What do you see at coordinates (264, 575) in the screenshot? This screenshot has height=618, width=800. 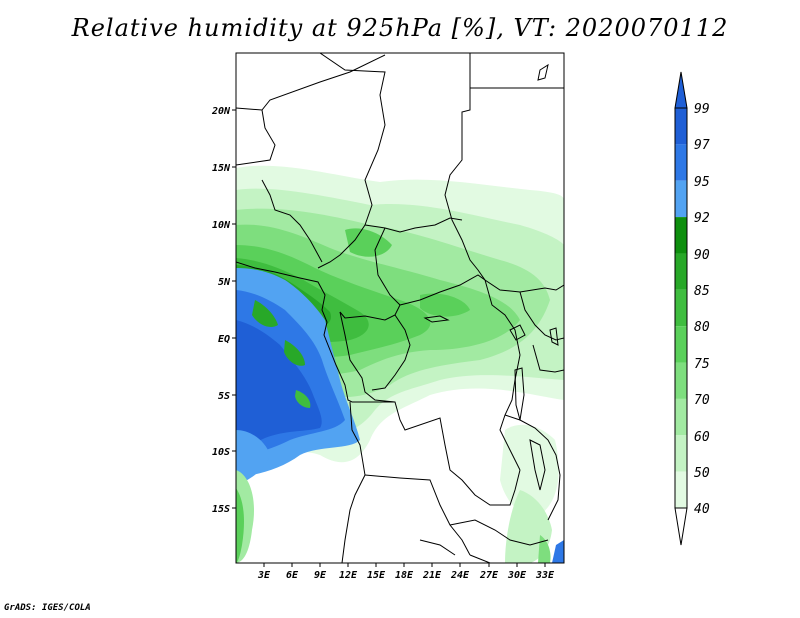 I see `lon-label: 3E` at bounding box center [264, 575].